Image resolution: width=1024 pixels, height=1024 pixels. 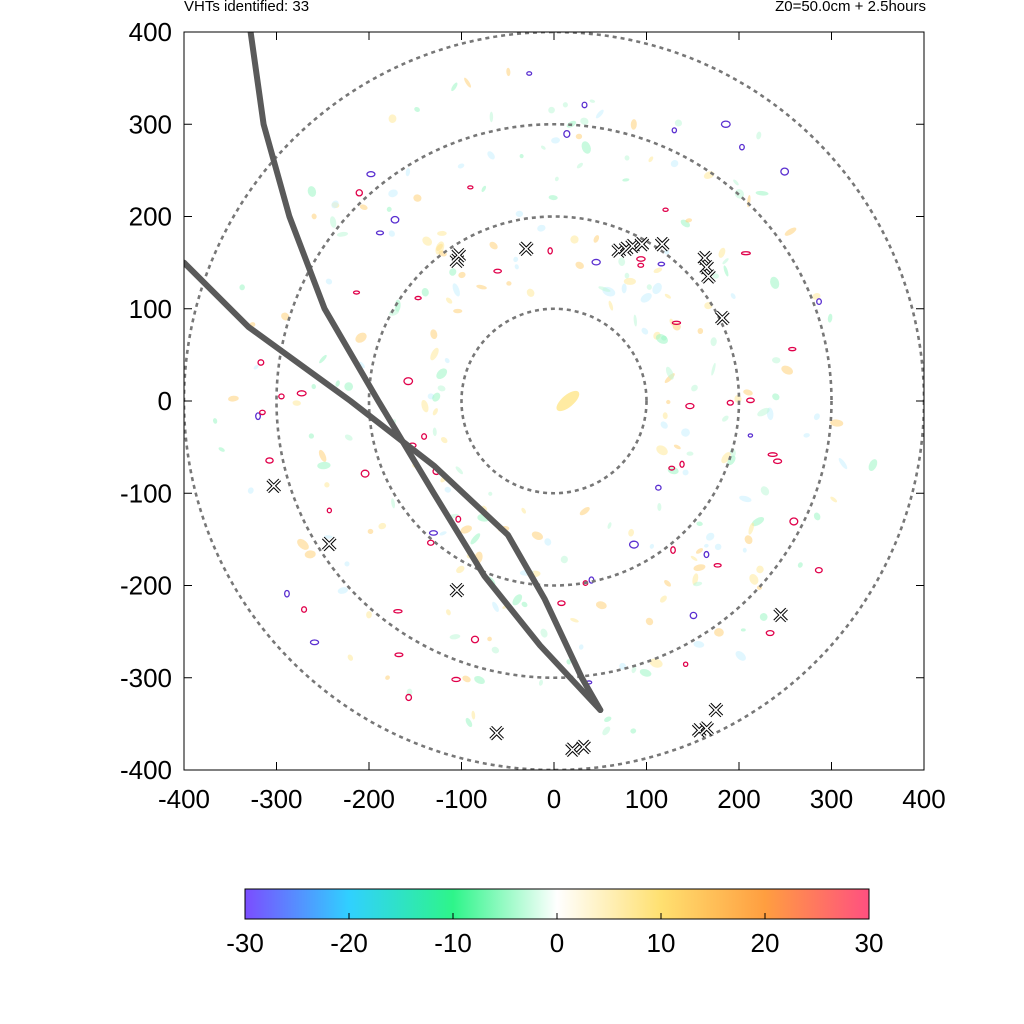 What do you see at coordinates (850, 7) in the screenshot?
I see `level-time-label: Z0=50.0cm + 2.5hours` at bounding box center [850, 7].